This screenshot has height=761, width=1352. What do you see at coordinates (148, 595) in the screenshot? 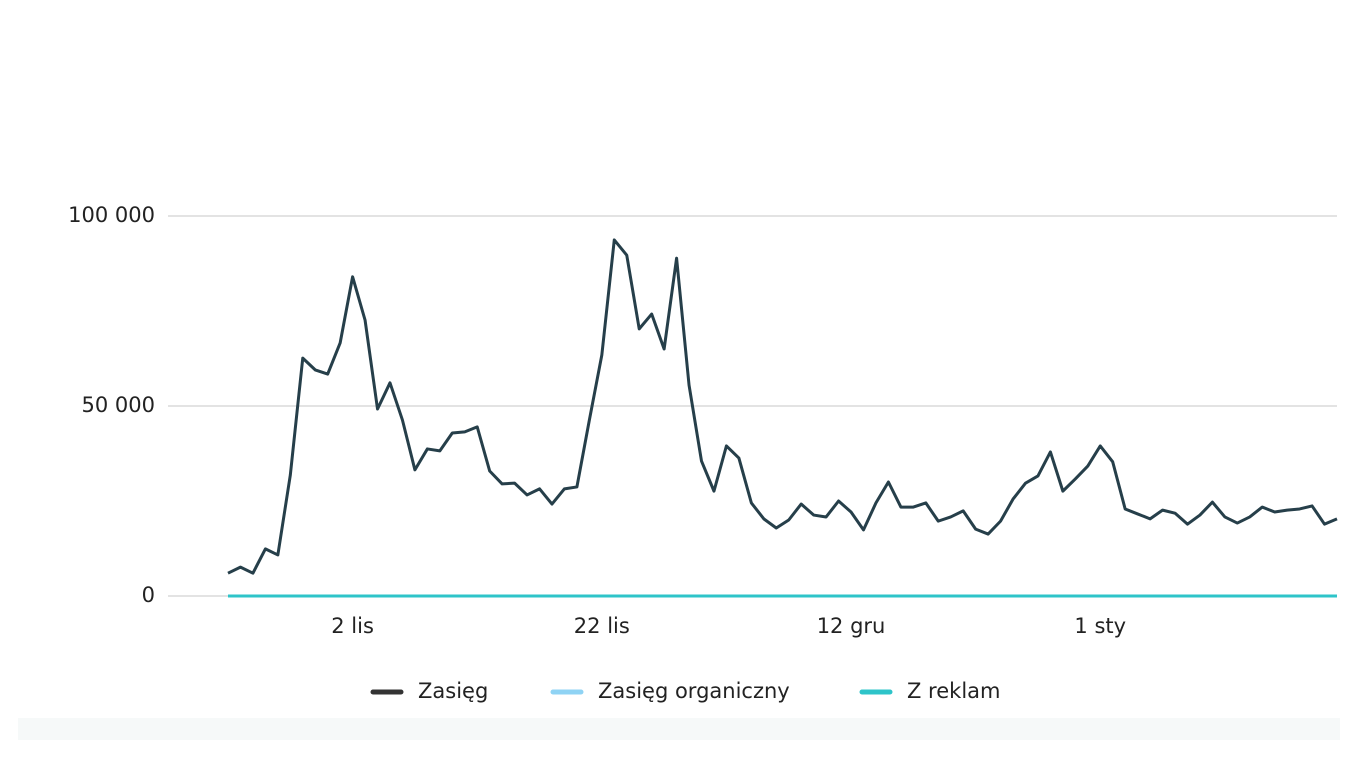
I see `y-tick-label: 0` at bounding box center [148, 595].